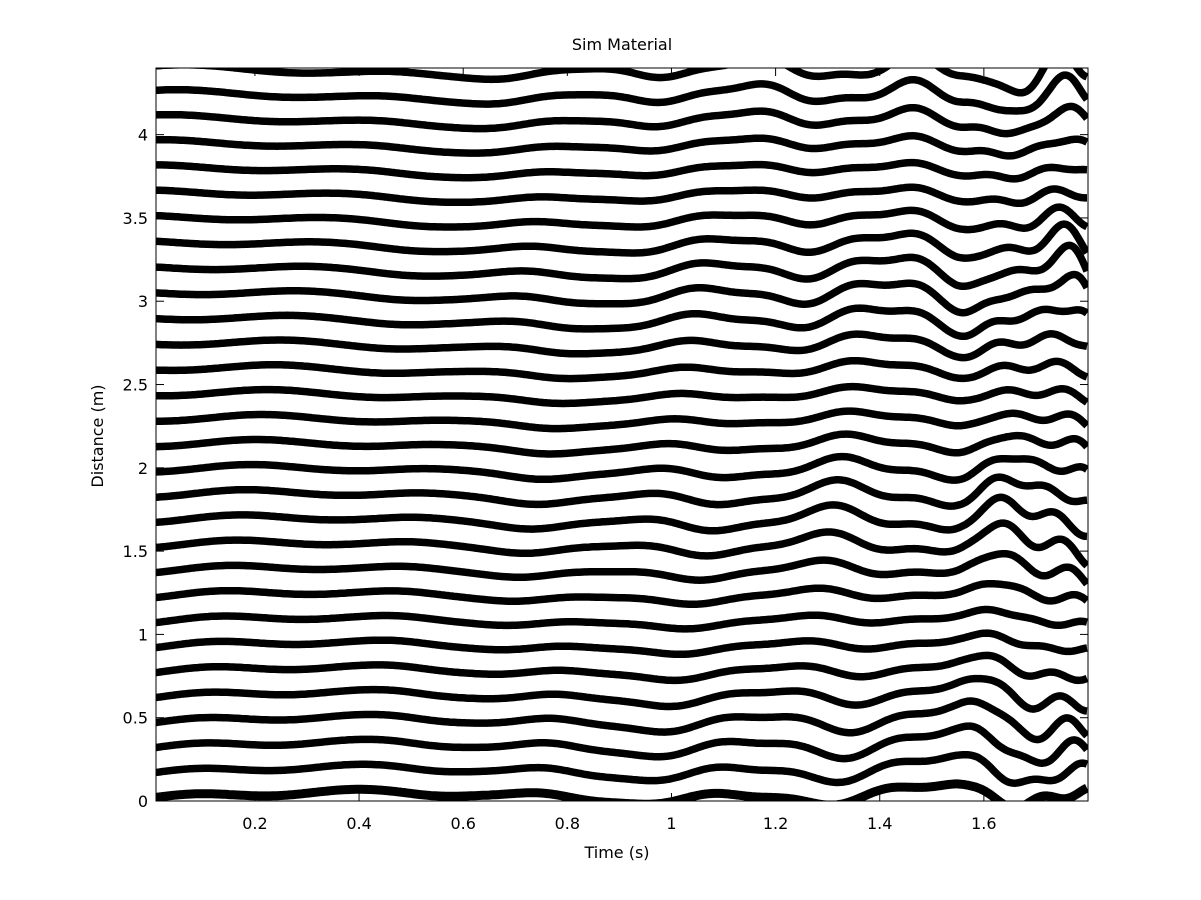 The width and height of the screenshot is (1201, 900). I want to click on y-tick-label: 2, so click(143, 468).